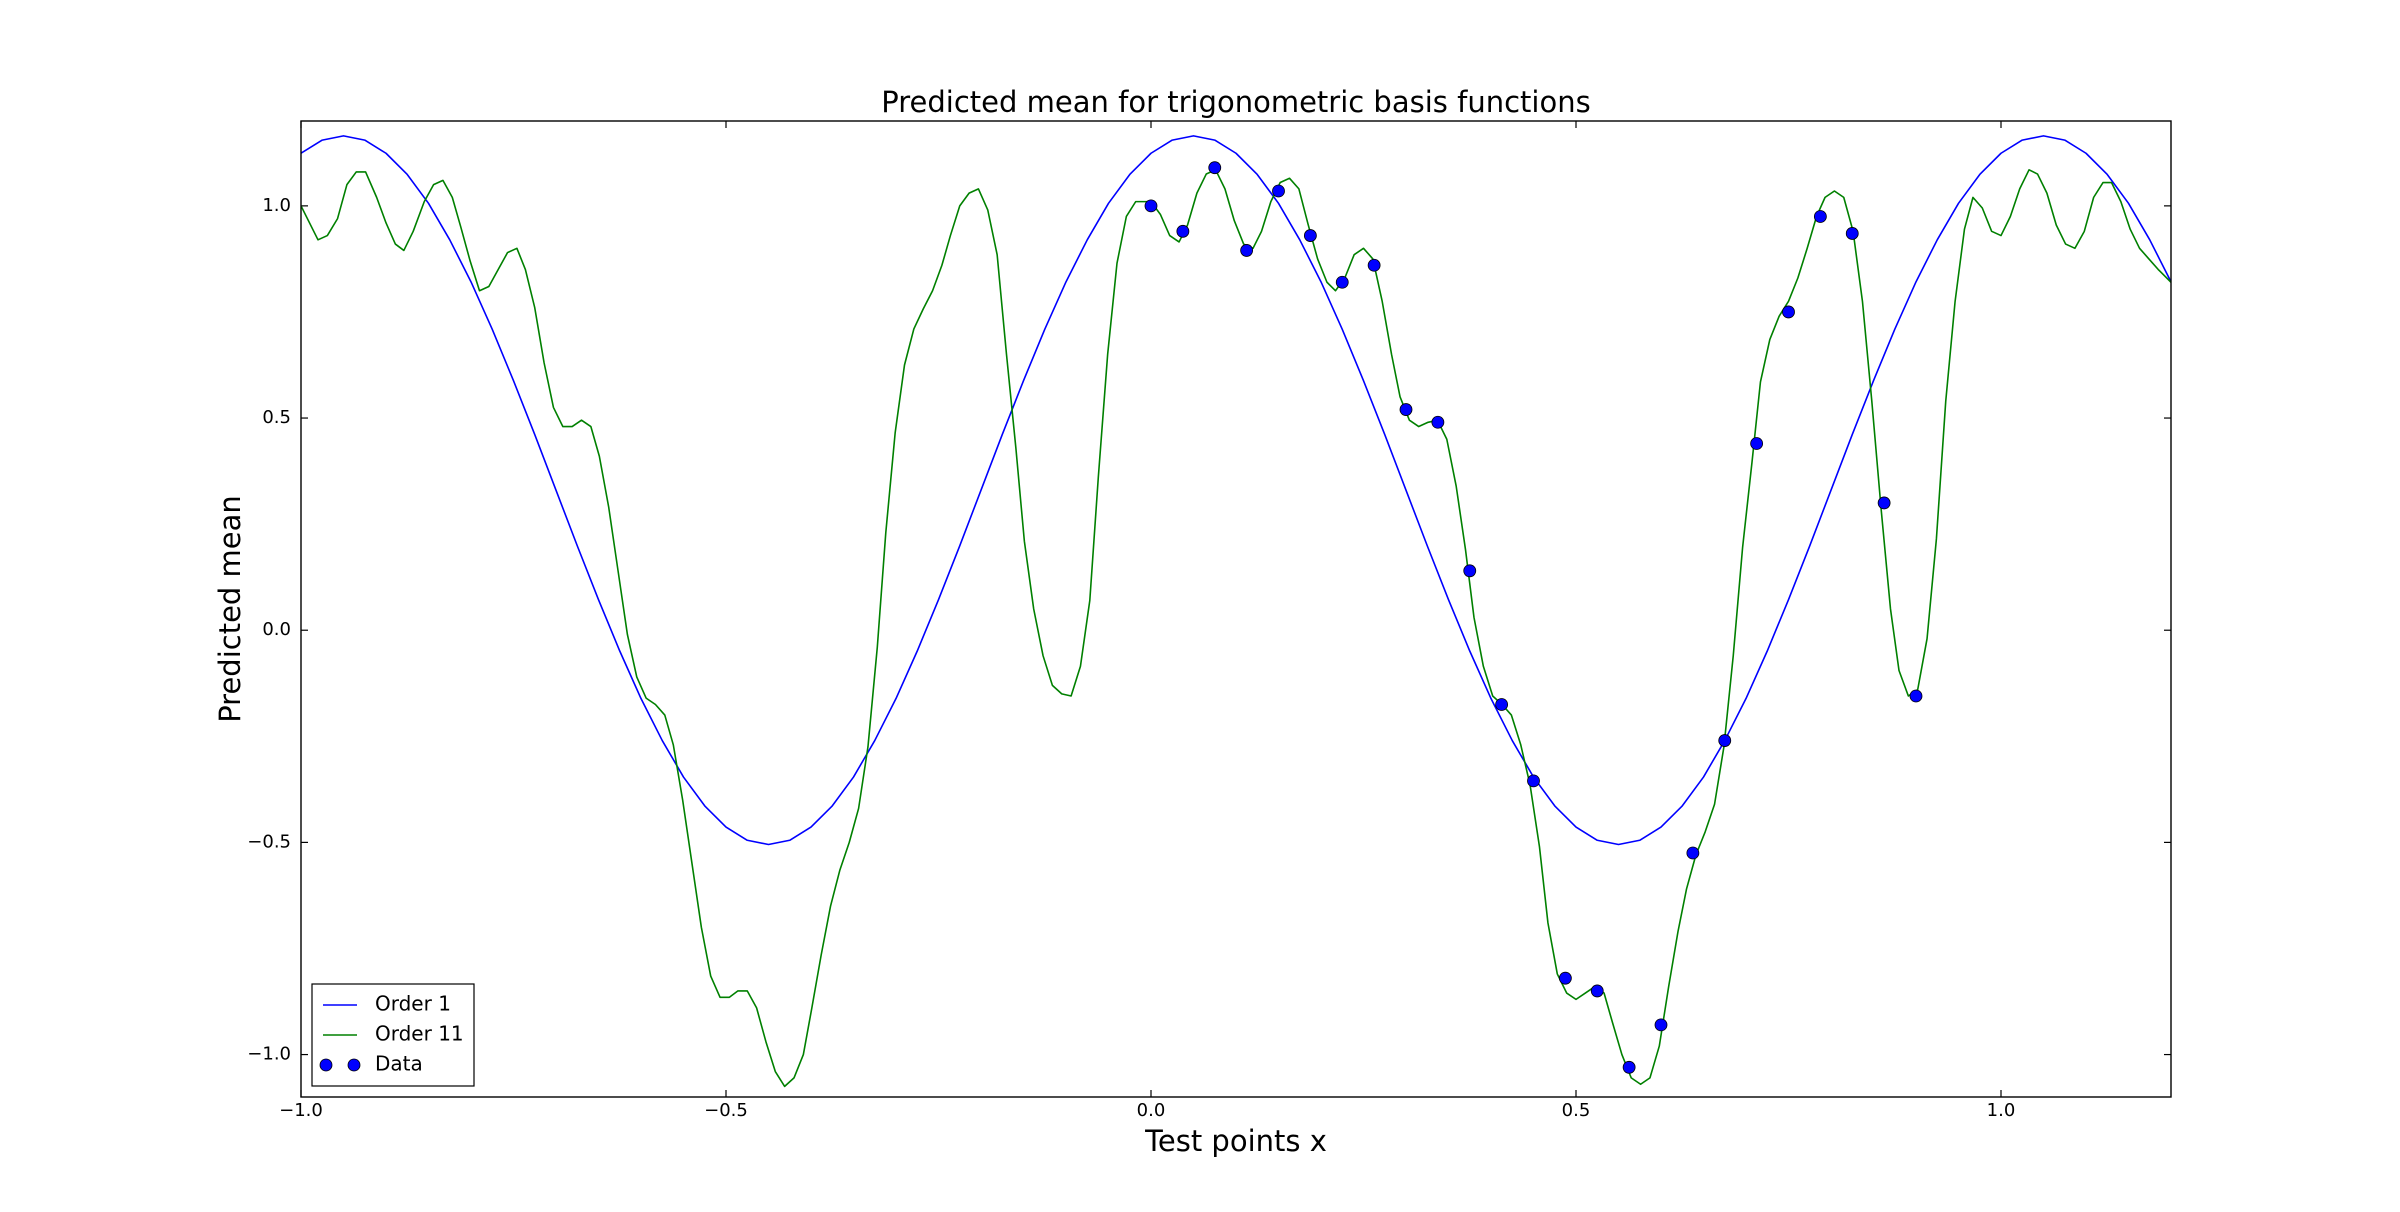 Image resolution: width=2400 pixels, height=1212 pixels. Describe the element at coordinates (1151, 1110) in the screenshot. I see `x-tick-label: 0.0` at that location.